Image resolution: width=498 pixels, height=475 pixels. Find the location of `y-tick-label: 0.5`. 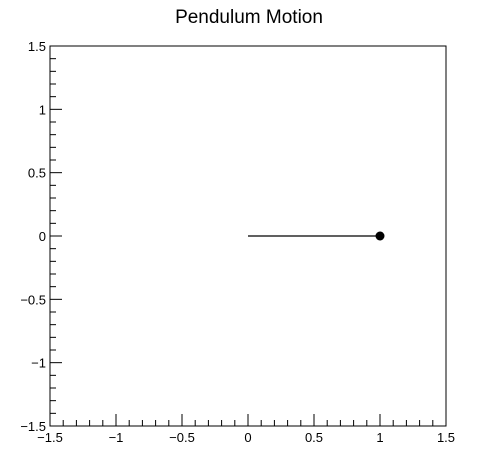

y-tick-label: 0.5 is located at coordinates (37, 173).